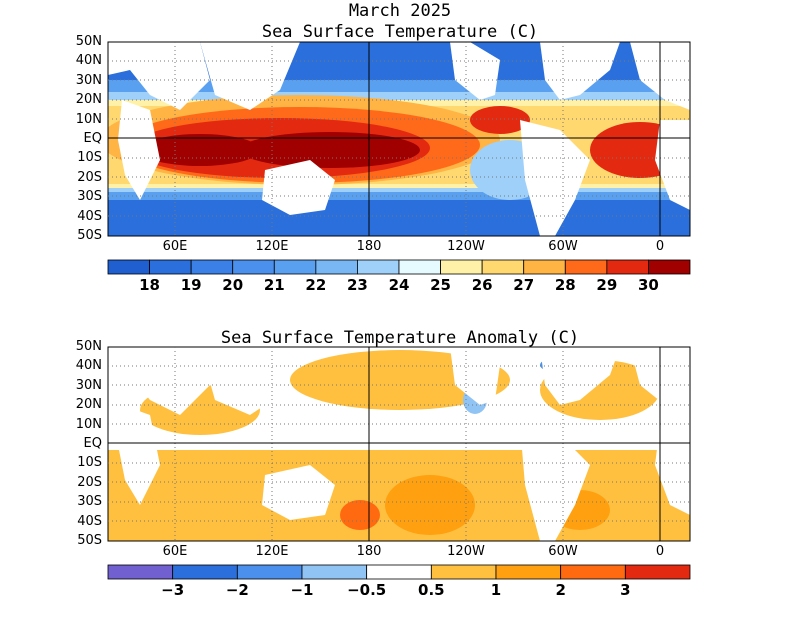 This screenshot has height=618, width=800. I want to click on sst-colorbar, so click(399, 267).